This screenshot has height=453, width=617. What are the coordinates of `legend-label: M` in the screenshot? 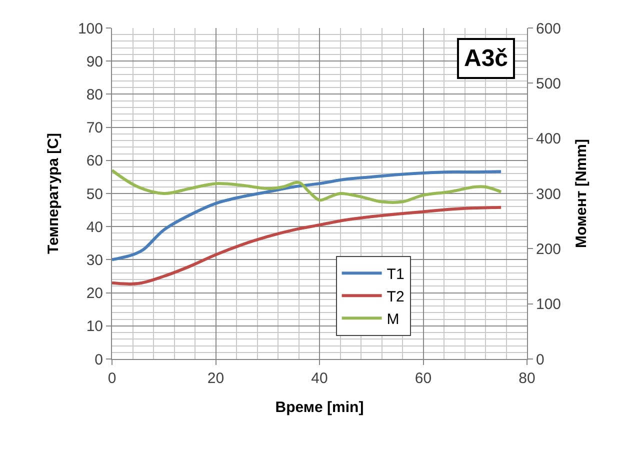 It's located at (393, 319).